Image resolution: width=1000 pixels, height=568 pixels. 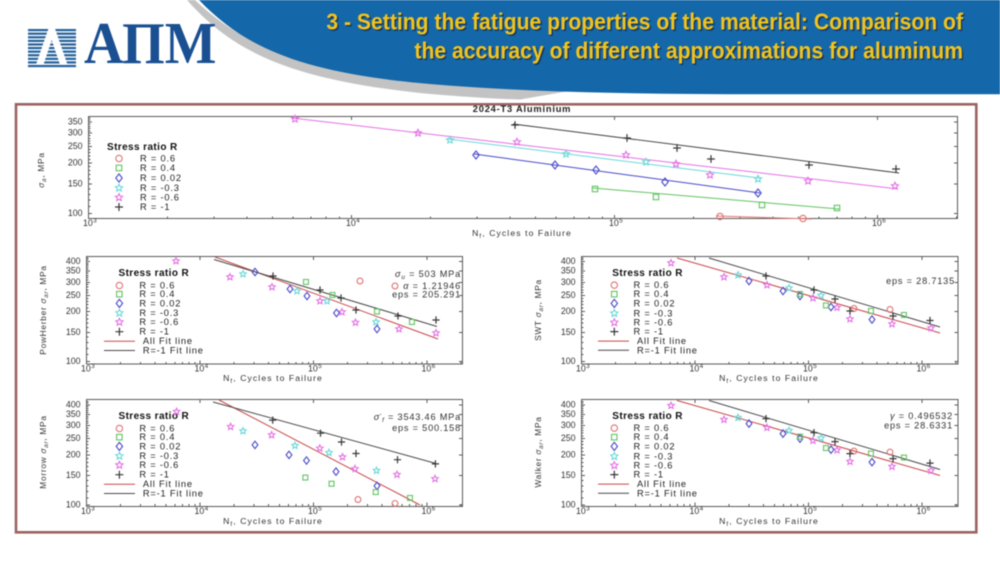 What do you see at coordinates (150, 44) in the screenshot?
I see `svg-text: АПМ` at bounding box center [150, 44].